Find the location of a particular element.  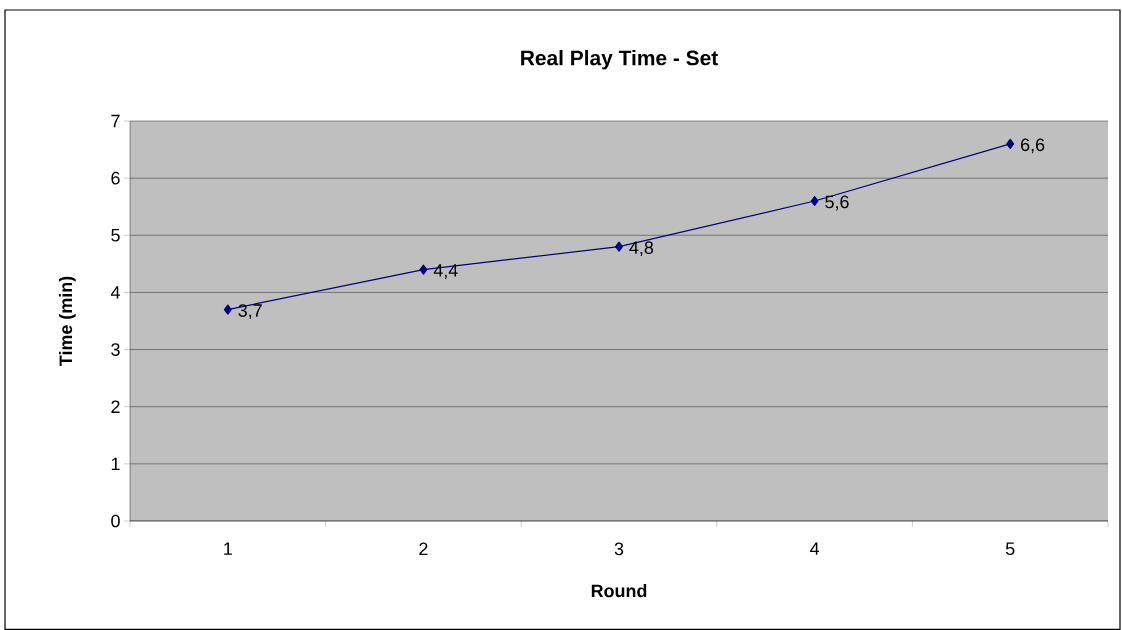

y-tick-label: 4 is located at coordinates (115, 292).